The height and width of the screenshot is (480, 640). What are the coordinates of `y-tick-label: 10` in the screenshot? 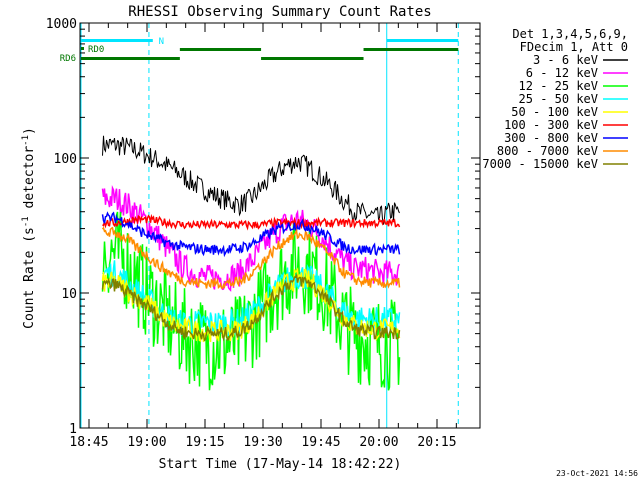 It's located at (69, 294).